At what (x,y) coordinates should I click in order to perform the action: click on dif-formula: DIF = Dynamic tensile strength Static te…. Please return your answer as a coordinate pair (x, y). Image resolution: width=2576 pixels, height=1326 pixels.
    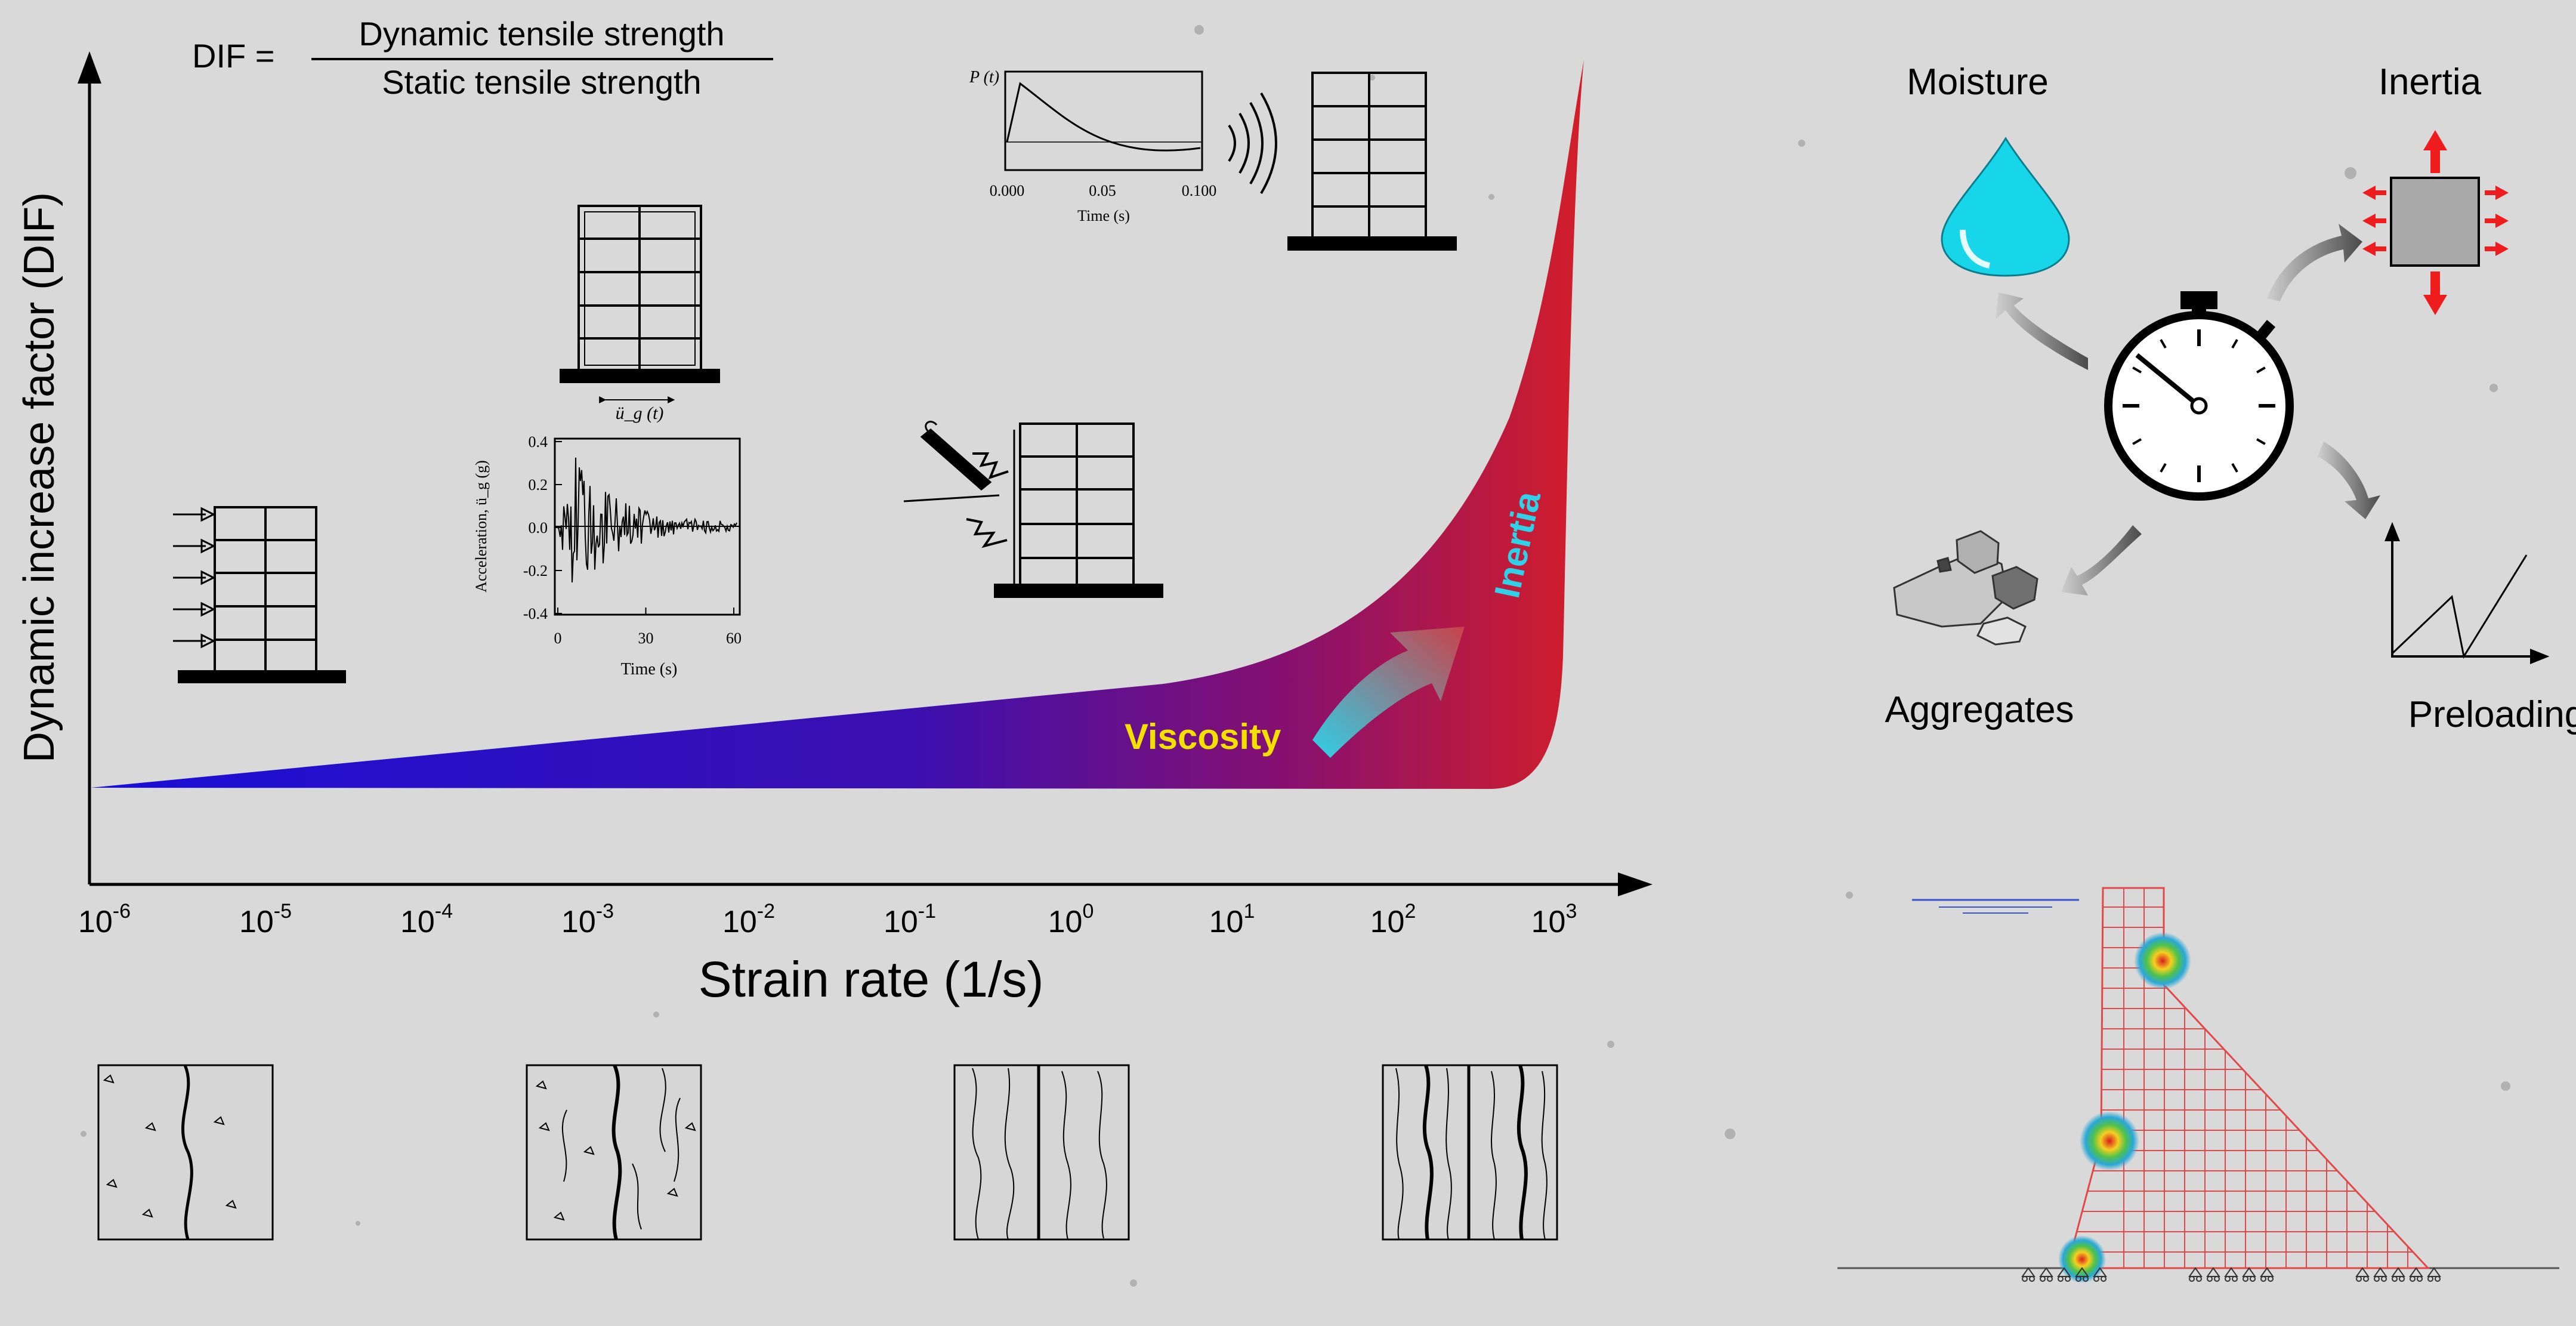
    Looking at the image, I should click on (482, 58).